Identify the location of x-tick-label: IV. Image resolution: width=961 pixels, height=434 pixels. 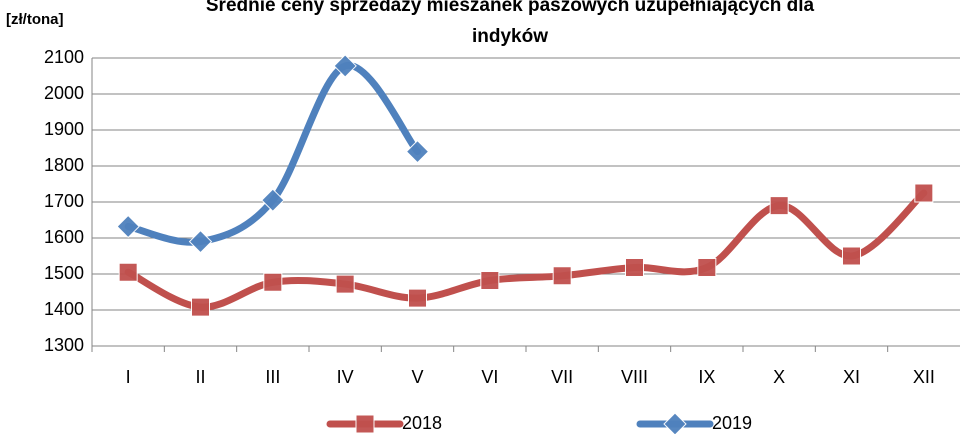
(345, 377).